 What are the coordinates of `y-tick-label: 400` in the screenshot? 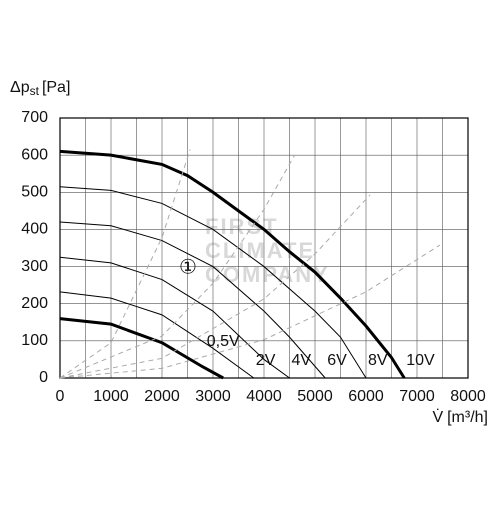 It's located at (34, 229).